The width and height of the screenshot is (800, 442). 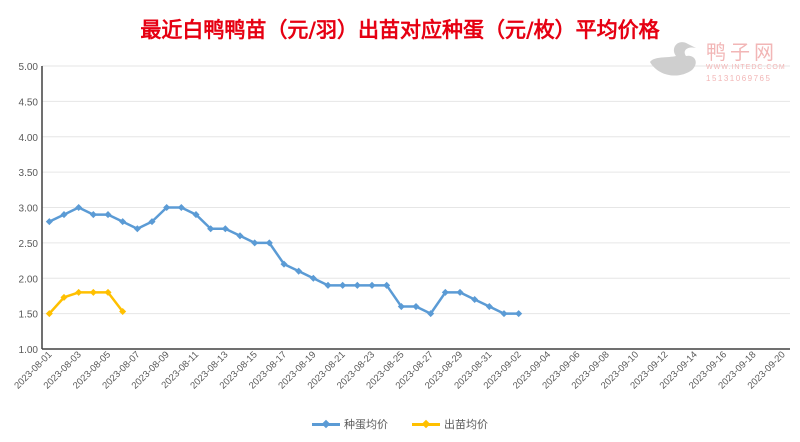 I want to click on y-tick-label: 4.00, so click(x=29, y=138).